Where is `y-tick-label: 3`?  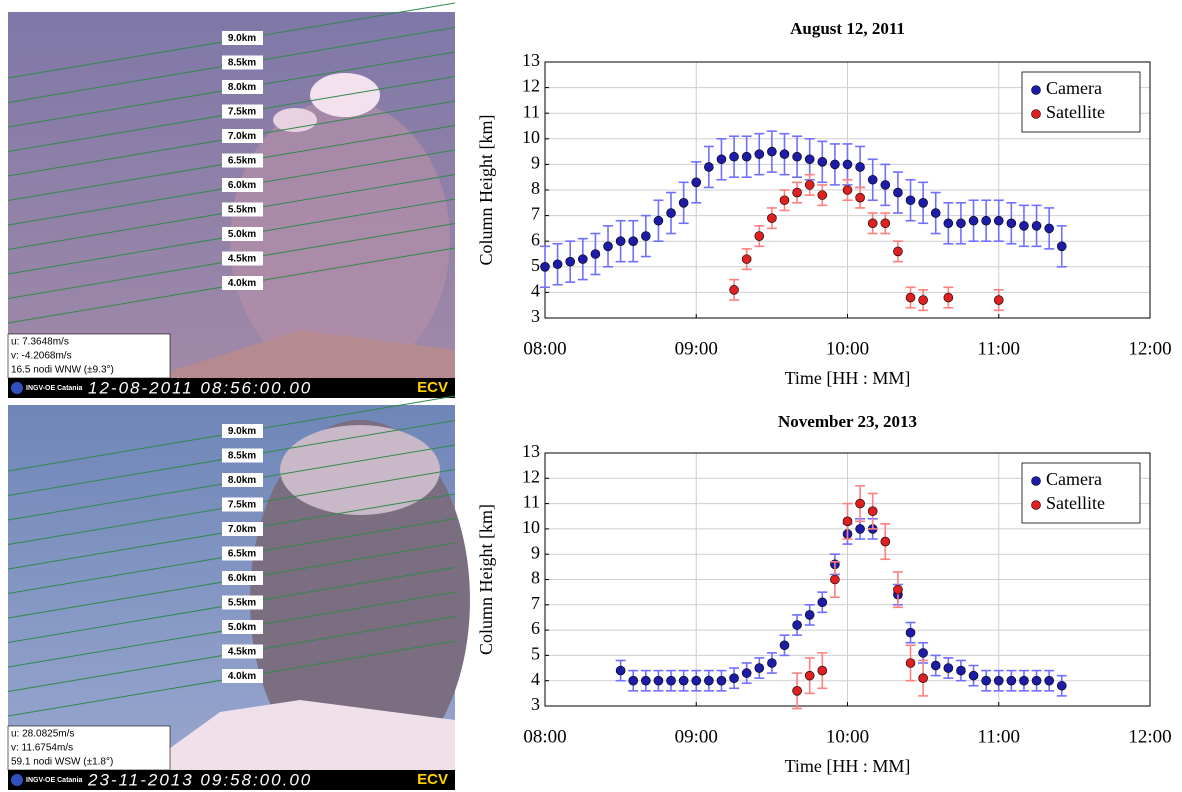
y-tick-label: 3 is located at coordinates (535, 316).